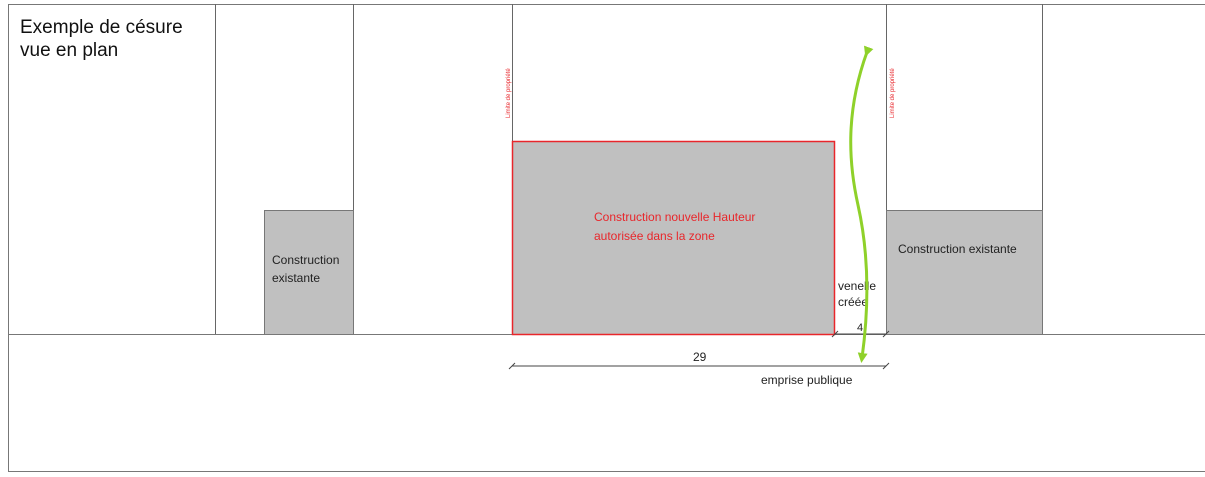 The height and width of the screenshot is (477, 1205). I want to click on title-line-2: vue en plan, so click(69, 50).